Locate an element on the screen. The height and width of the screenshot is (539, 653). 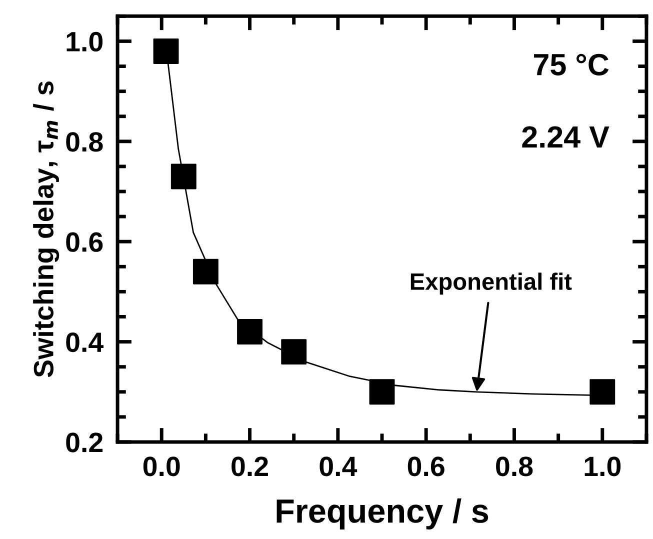
y-tick-label: 1.0 is located at coordinates (84, 42).